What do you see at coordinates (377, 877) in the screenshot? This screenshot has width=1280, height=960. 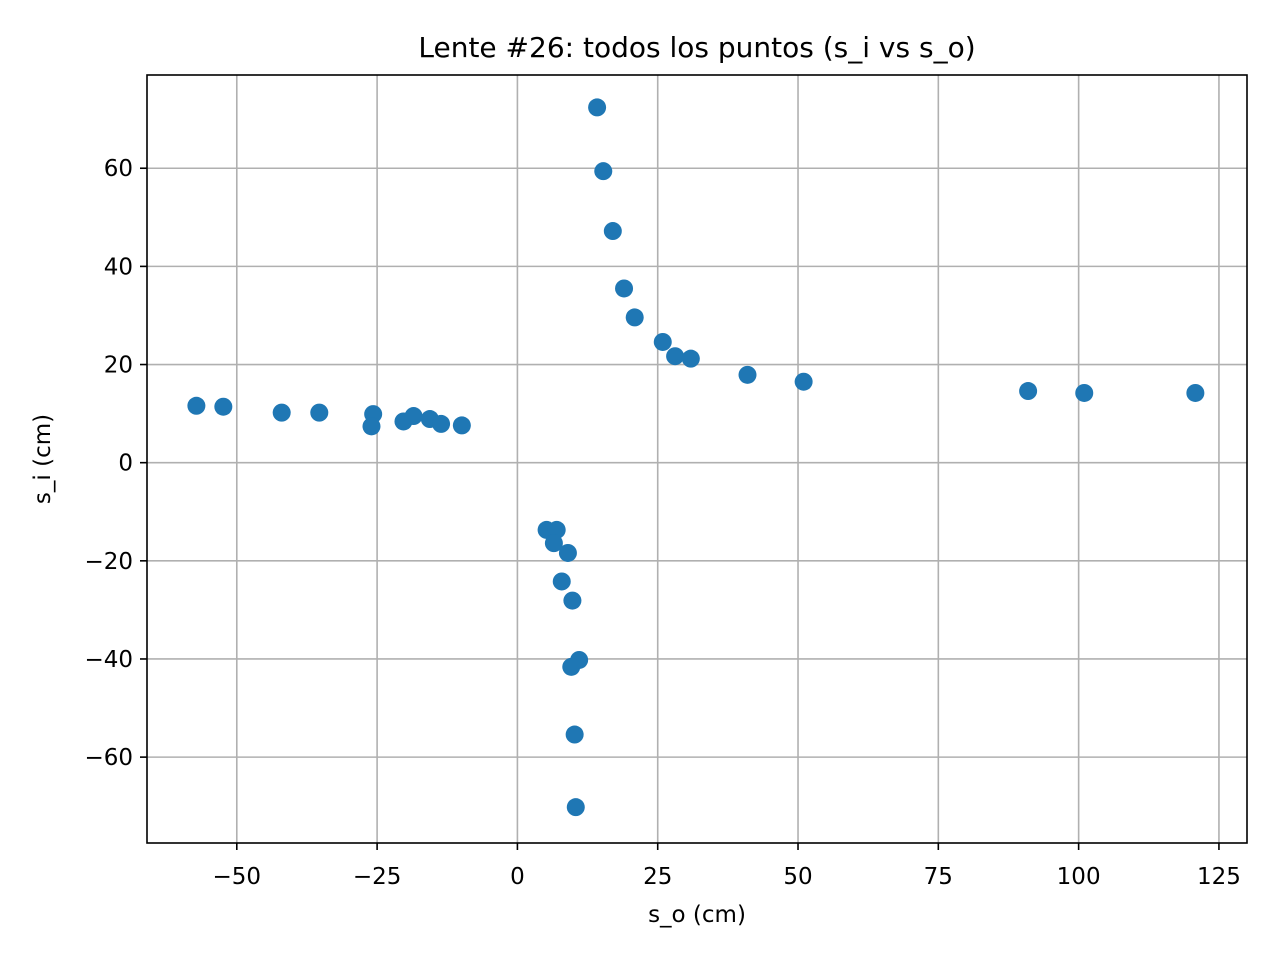 I see `x-tick-label: −25` at bounding box center [377, 877].